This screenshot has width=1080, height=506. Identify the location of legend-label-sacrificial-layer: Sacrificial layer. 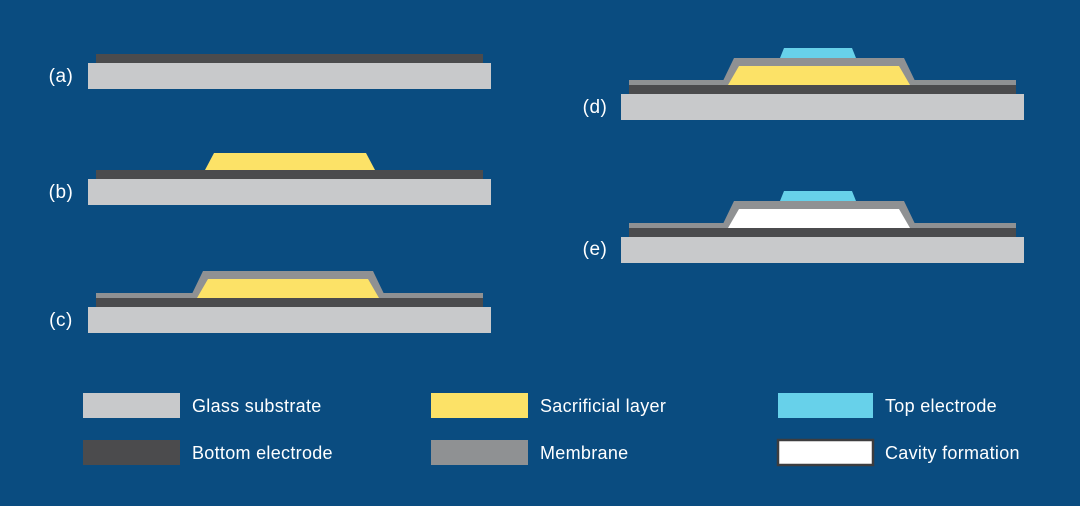
(603, 406).